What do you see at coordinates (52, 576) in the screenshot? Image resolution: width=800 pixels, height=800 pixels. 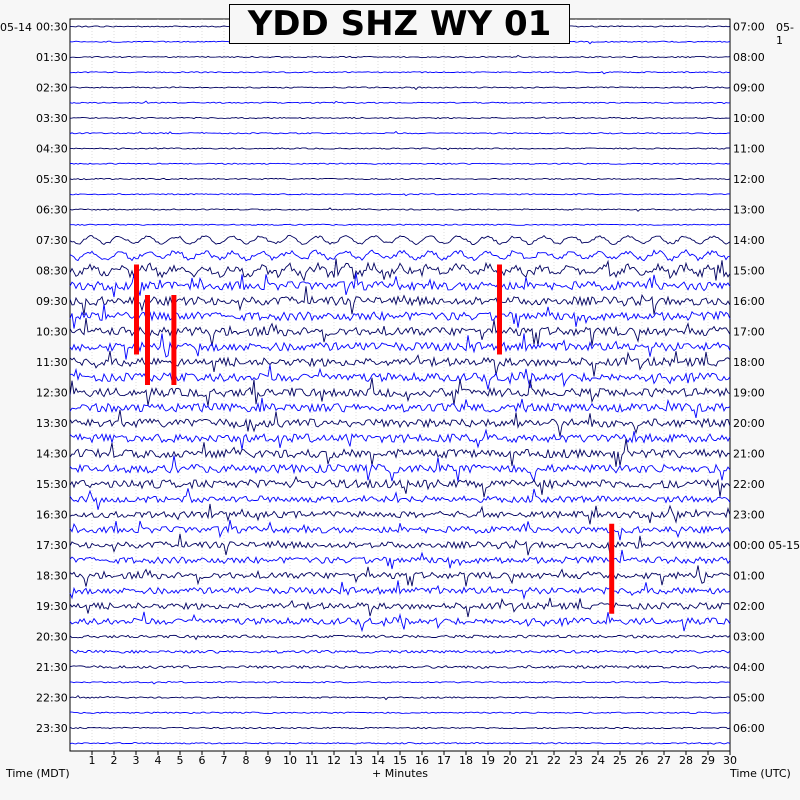 I see `left-hour-label-18: 18:30` at bounding box center [52, 576].